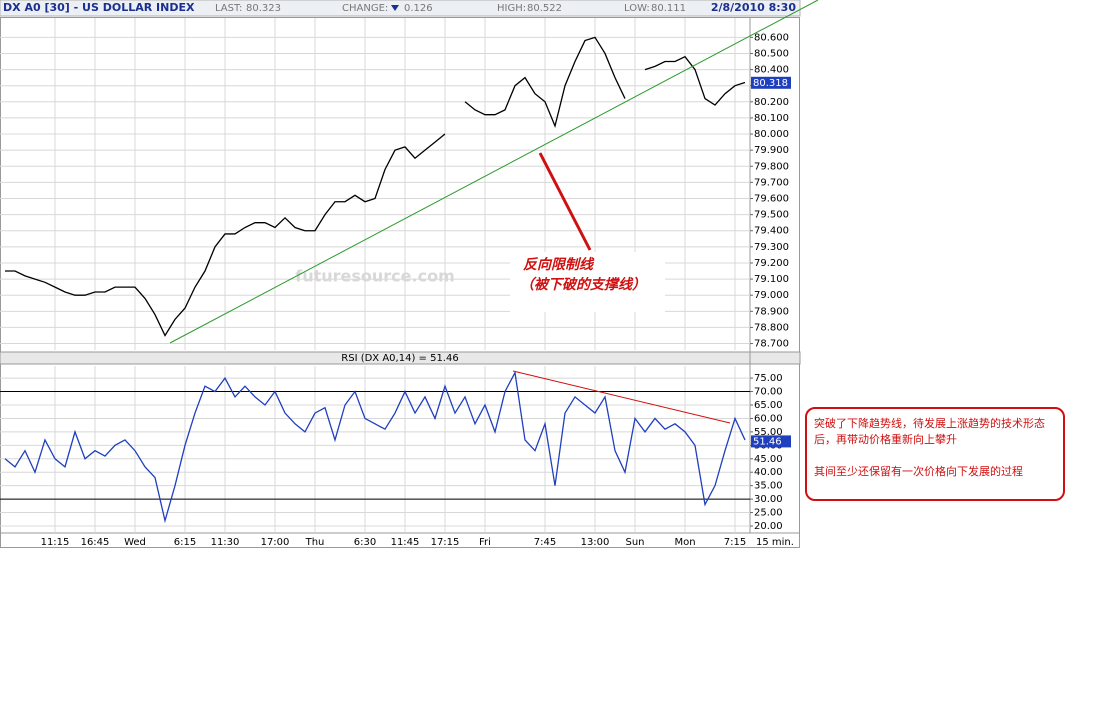  Describe the element at coordinates (768, 459) in the screenshot. I see `y-tick-label: 45.00` at that location.